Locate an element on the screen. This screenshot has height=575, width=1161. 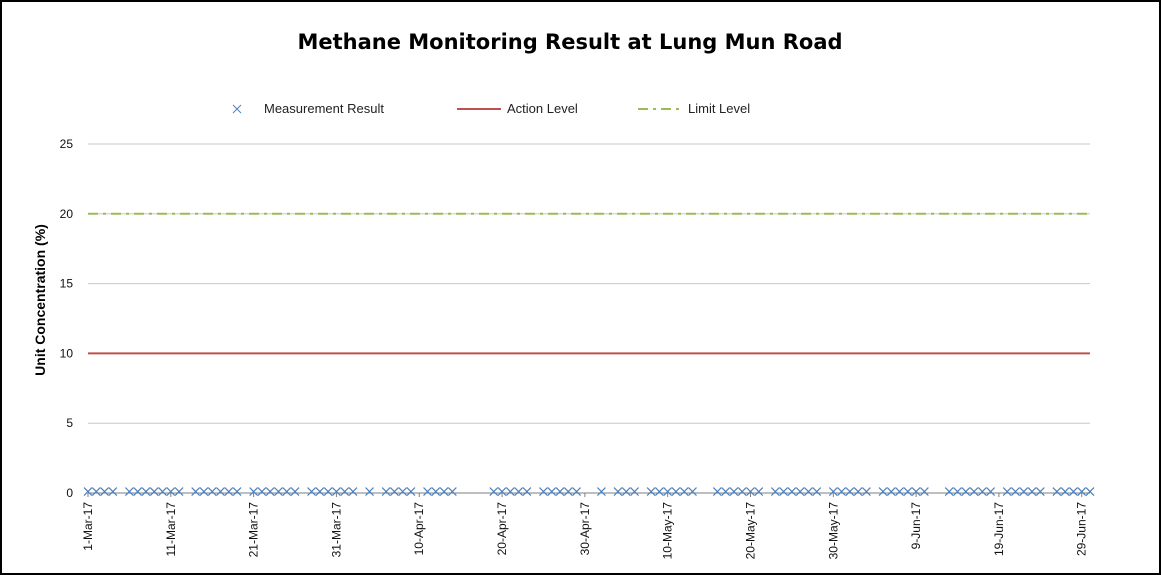
legend-label-action: Action Level is located at coordinates (542, 108).